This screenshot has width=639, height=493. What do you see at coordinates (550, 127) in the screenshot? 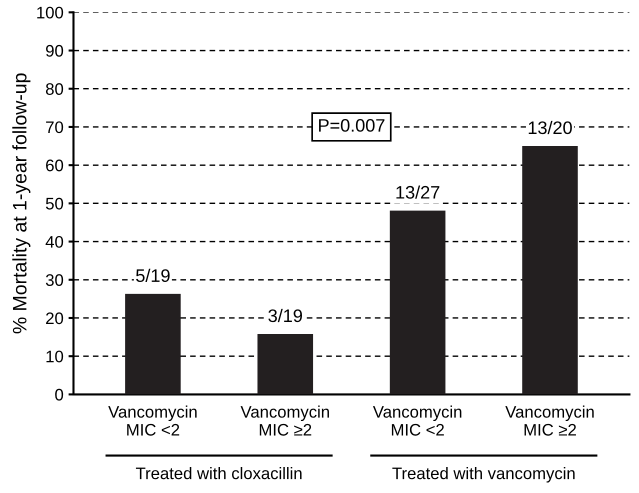
I see `data-label: 13/20` at bounding box center [550, 127].